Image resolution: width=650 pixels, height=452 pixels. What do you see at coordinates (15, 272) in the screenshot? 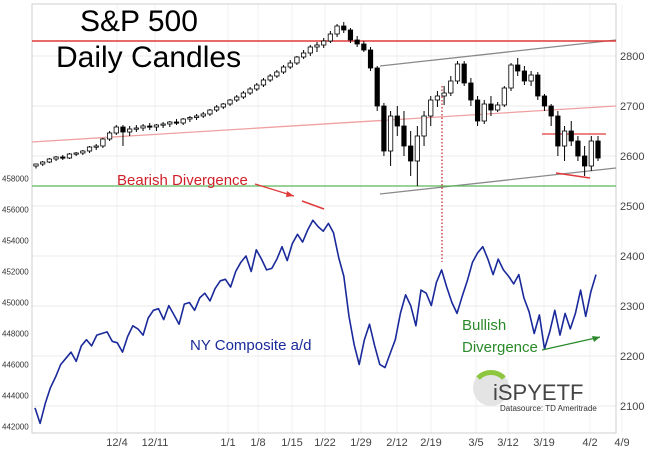
I see `left-tick-label: 452000` at bounding box center [15, 272].